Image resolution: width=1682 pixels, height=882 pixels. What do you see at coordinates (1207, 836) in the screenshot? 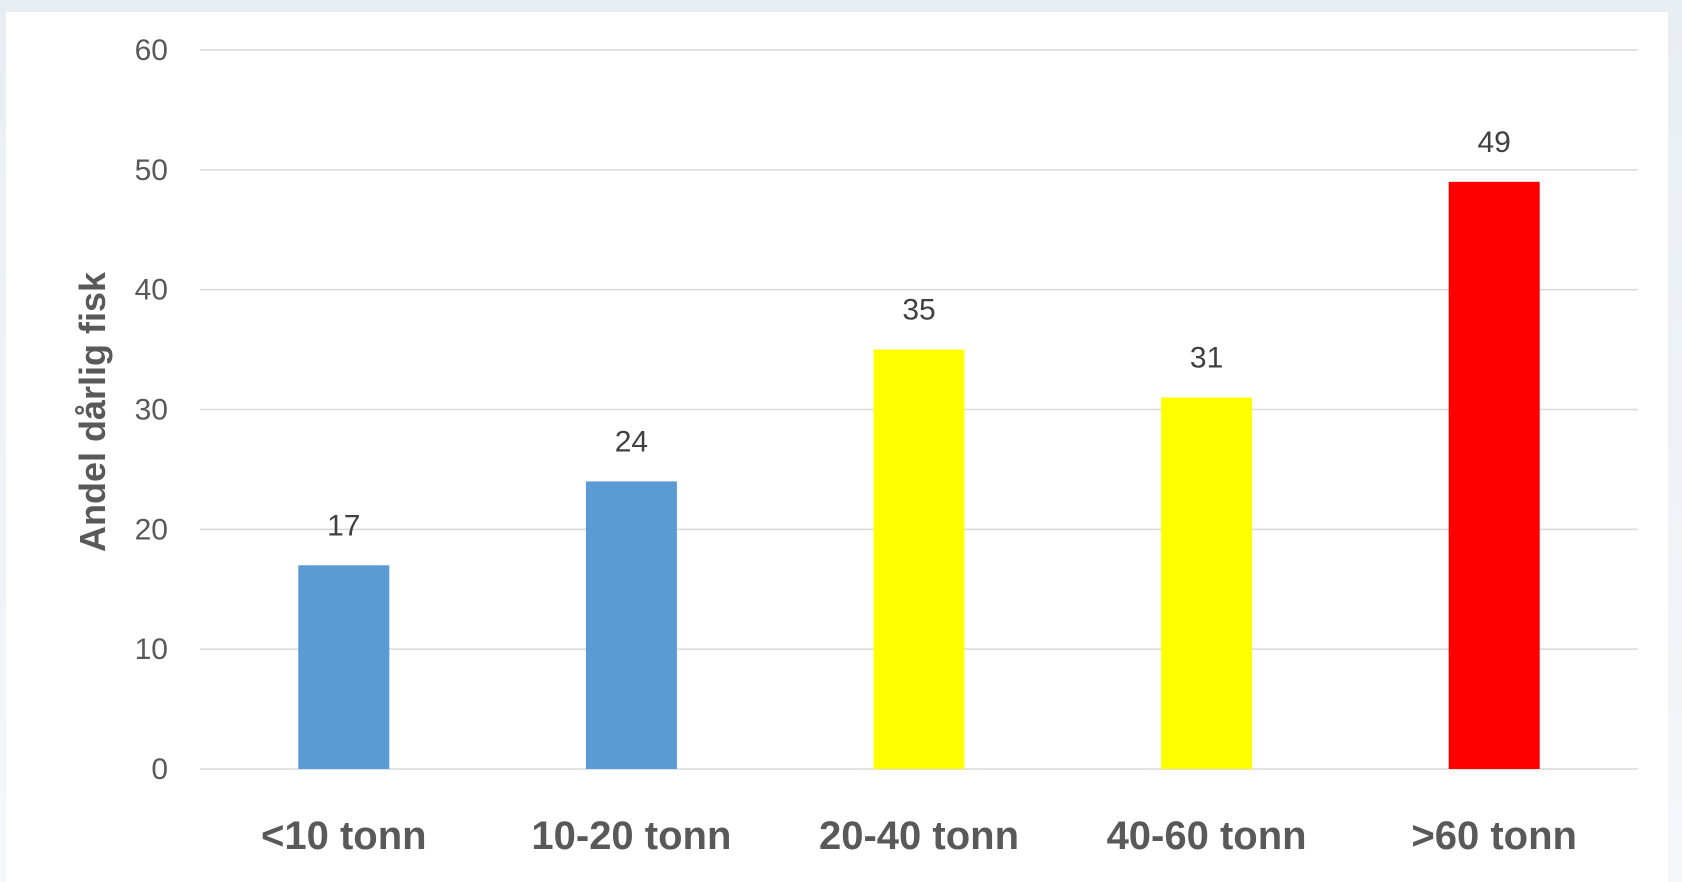
I see `x-tick-label: 40-60 tonn` at bounding box center [1207, 836].